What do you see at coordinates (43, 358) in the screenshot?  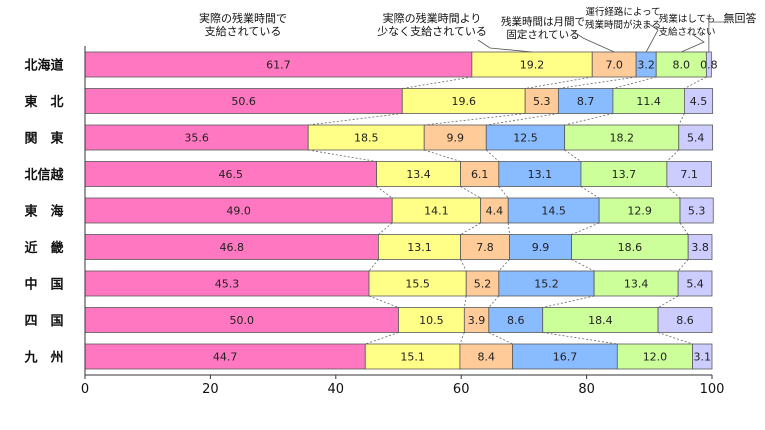 I see `category-label: 九 州` at bounding box center [43, 358].